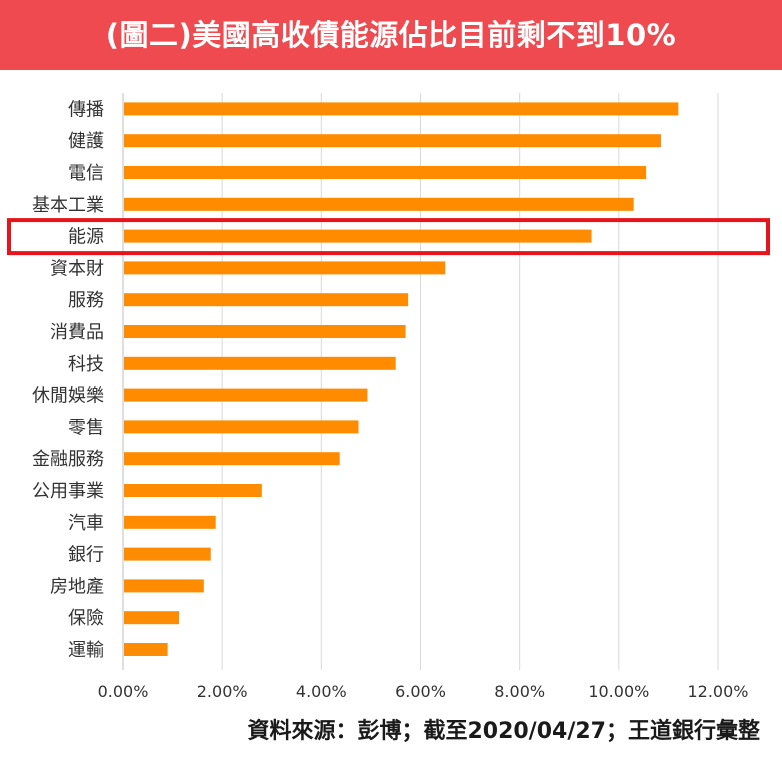 This screenshot has width=782, height=762. What do you see at coordinates (420, 691) in the screenshot?
I see `x-tick-label: 6.00%` at bounding box center [420, 691].